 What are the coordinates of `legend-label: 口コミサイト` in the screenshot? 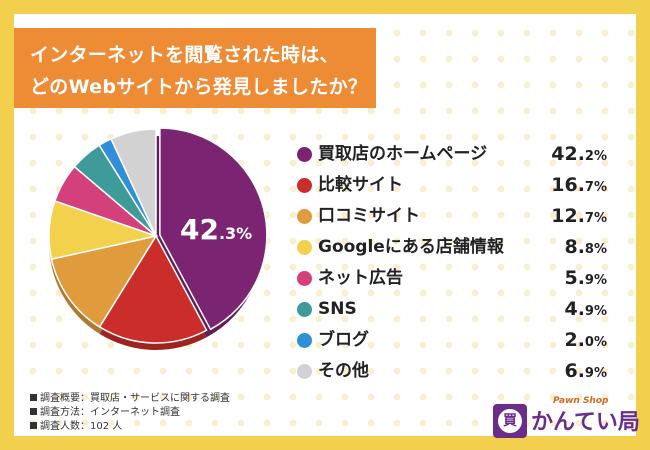 It's located at (369, 216).